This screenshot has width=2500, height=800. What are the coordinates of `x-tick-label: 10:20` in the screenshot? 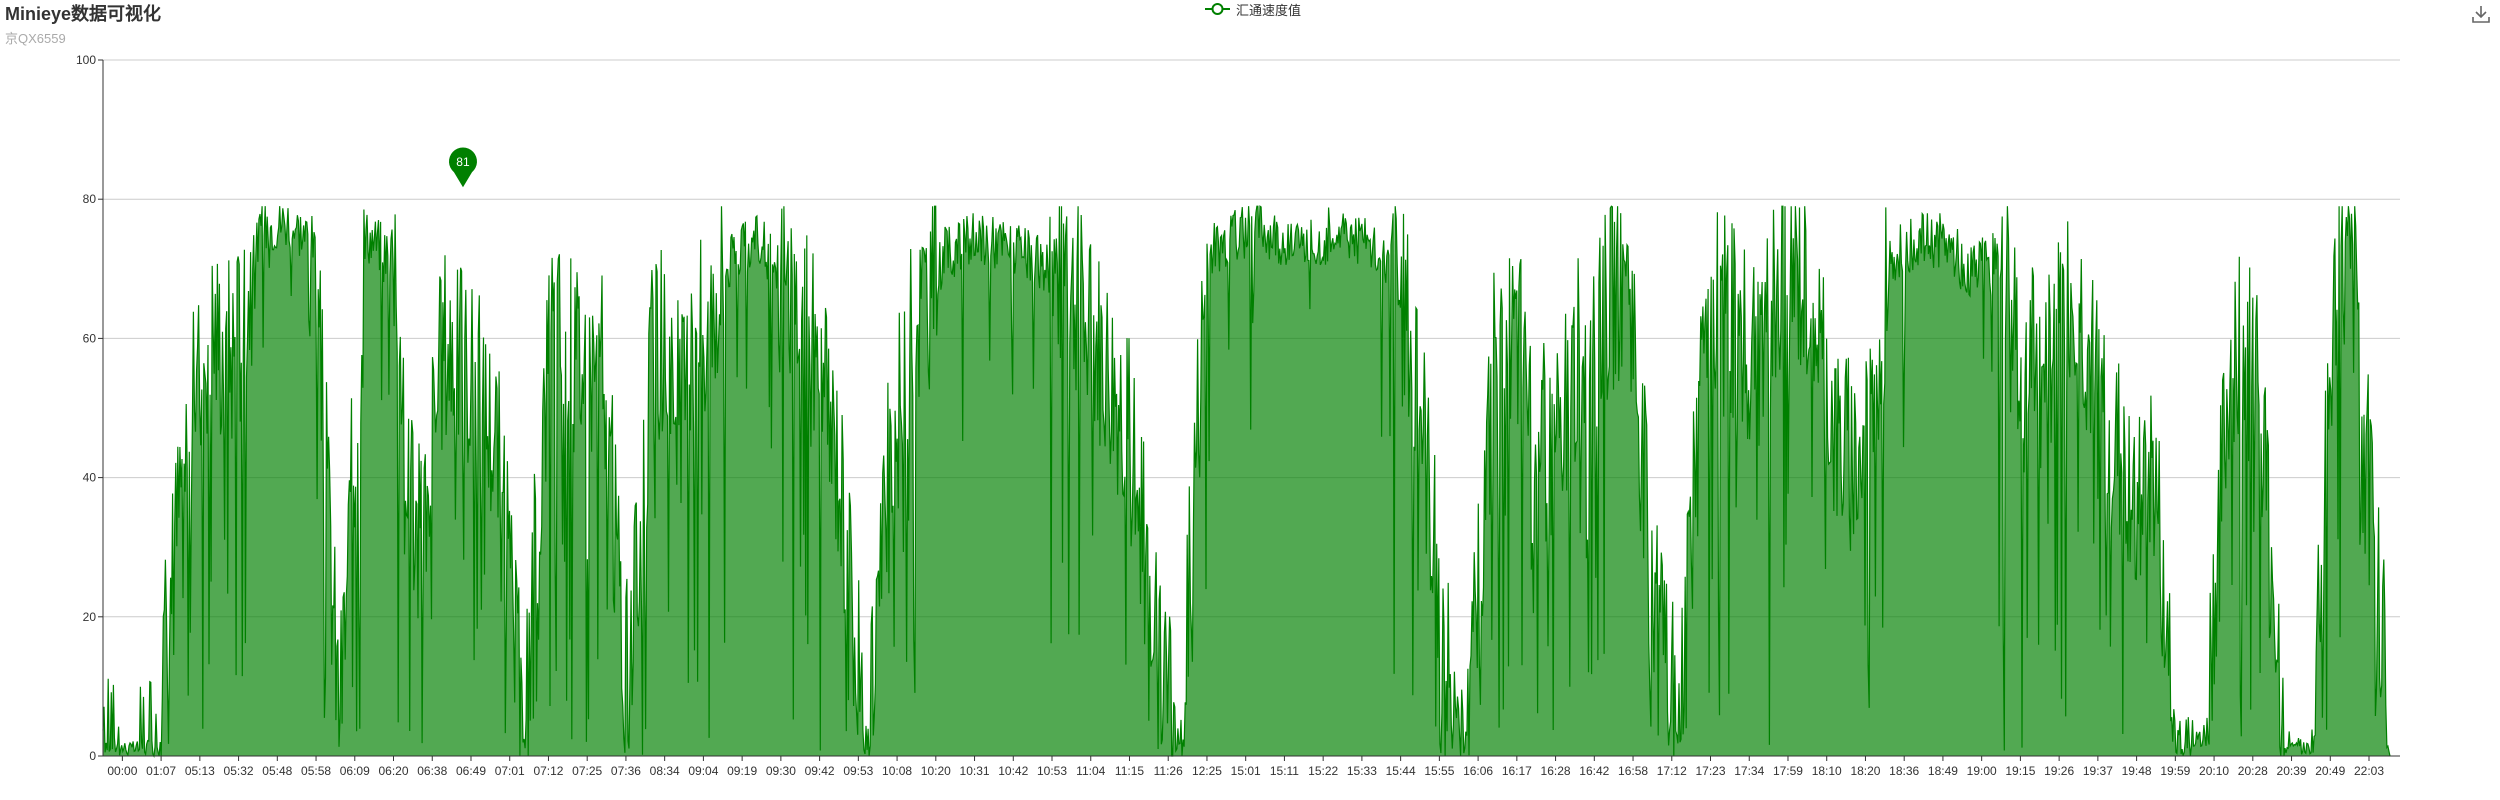 It's located at (936, 771).